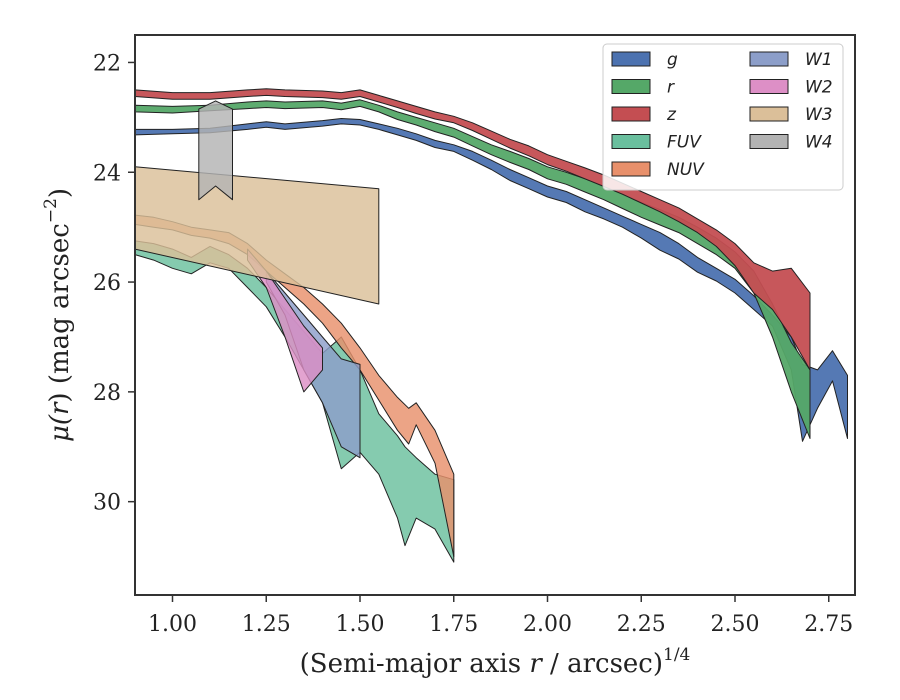 The height and width of the screenshot is (700, 900). Describe the element at coordinates (495, 662) in the screenshot. I see `x-axis-label: (Semi-major axis r / arcsec)1/4` at that location.